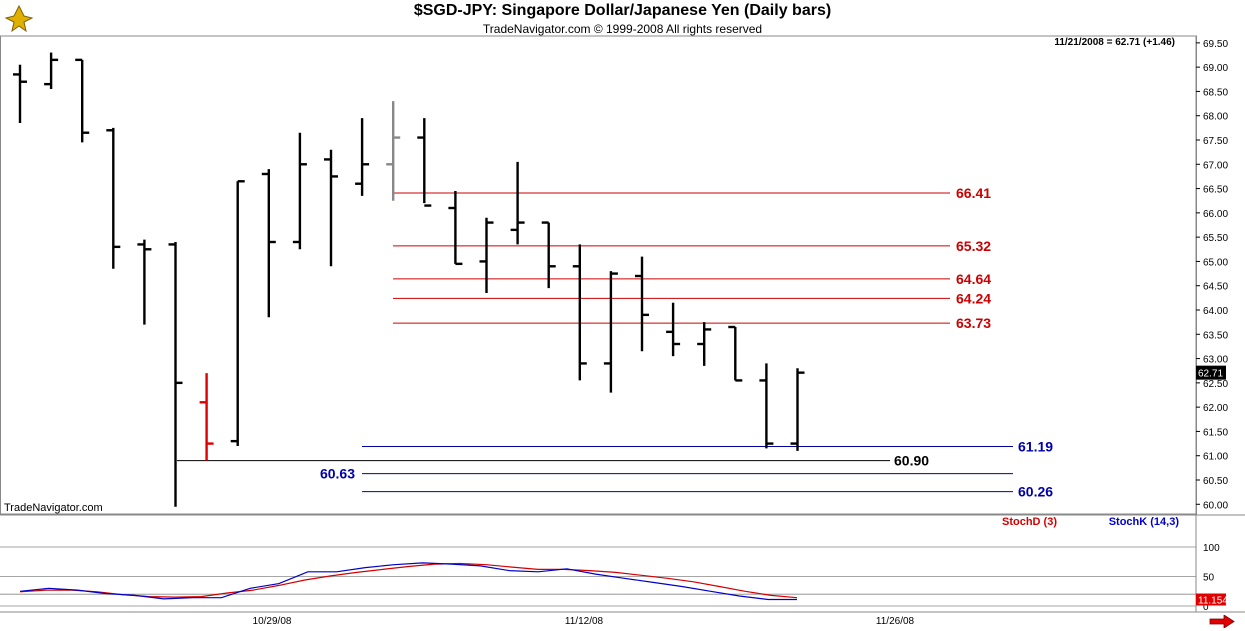 The image size is (1245, 631). I want to click on date-tick-label: 11/26/08, so click(895, 621).